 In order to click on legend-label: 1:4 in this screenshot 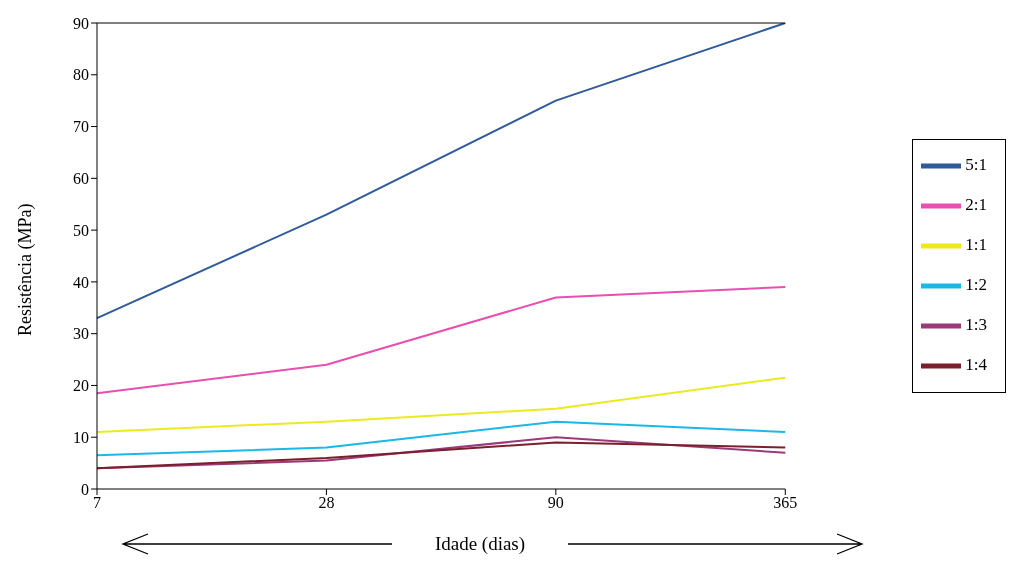, I will do `click(976, 364)`.